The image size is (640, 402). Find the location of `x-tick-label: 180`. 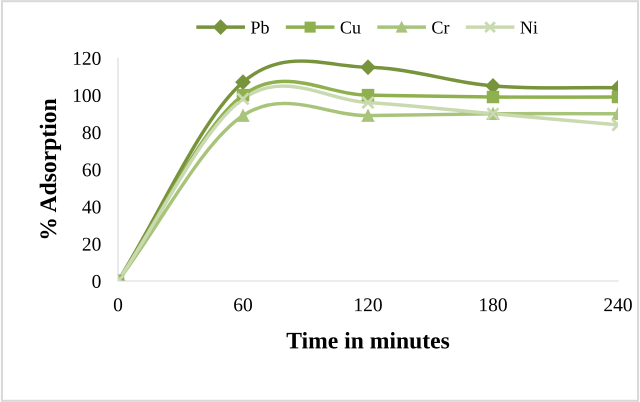

x-tick-label: 180 is located at coordinates (493, 305).